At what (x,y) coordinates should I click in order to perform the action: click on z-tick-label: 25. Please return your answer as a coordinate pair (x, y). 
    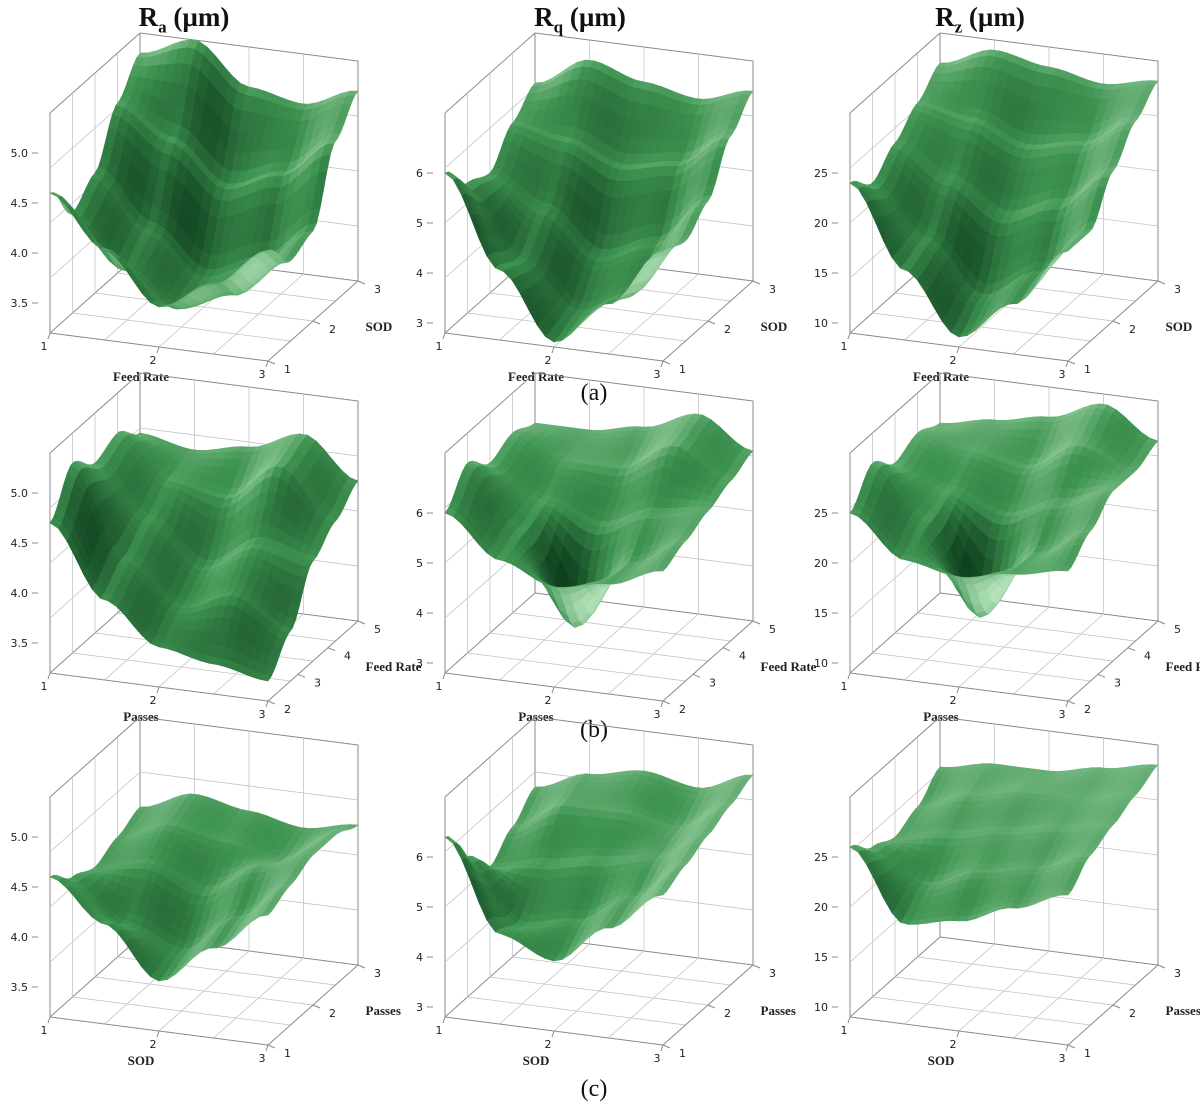
    Looking at the image, I should click on (821, 173).